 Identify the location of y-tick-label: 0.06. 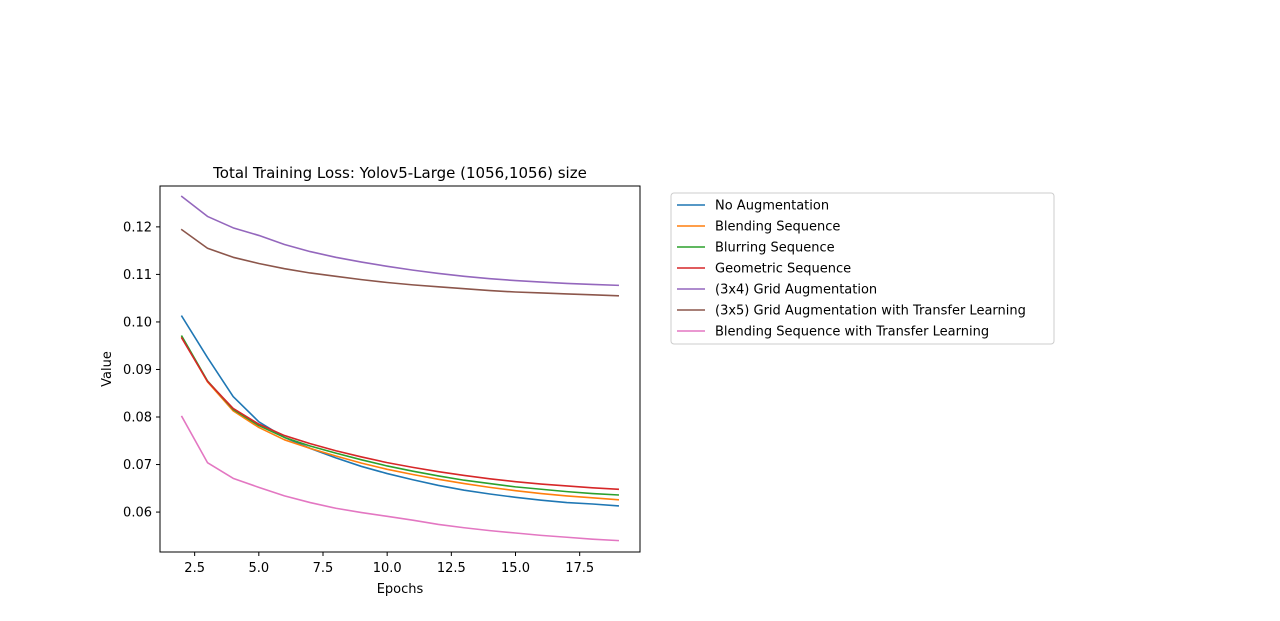
(137, 513).